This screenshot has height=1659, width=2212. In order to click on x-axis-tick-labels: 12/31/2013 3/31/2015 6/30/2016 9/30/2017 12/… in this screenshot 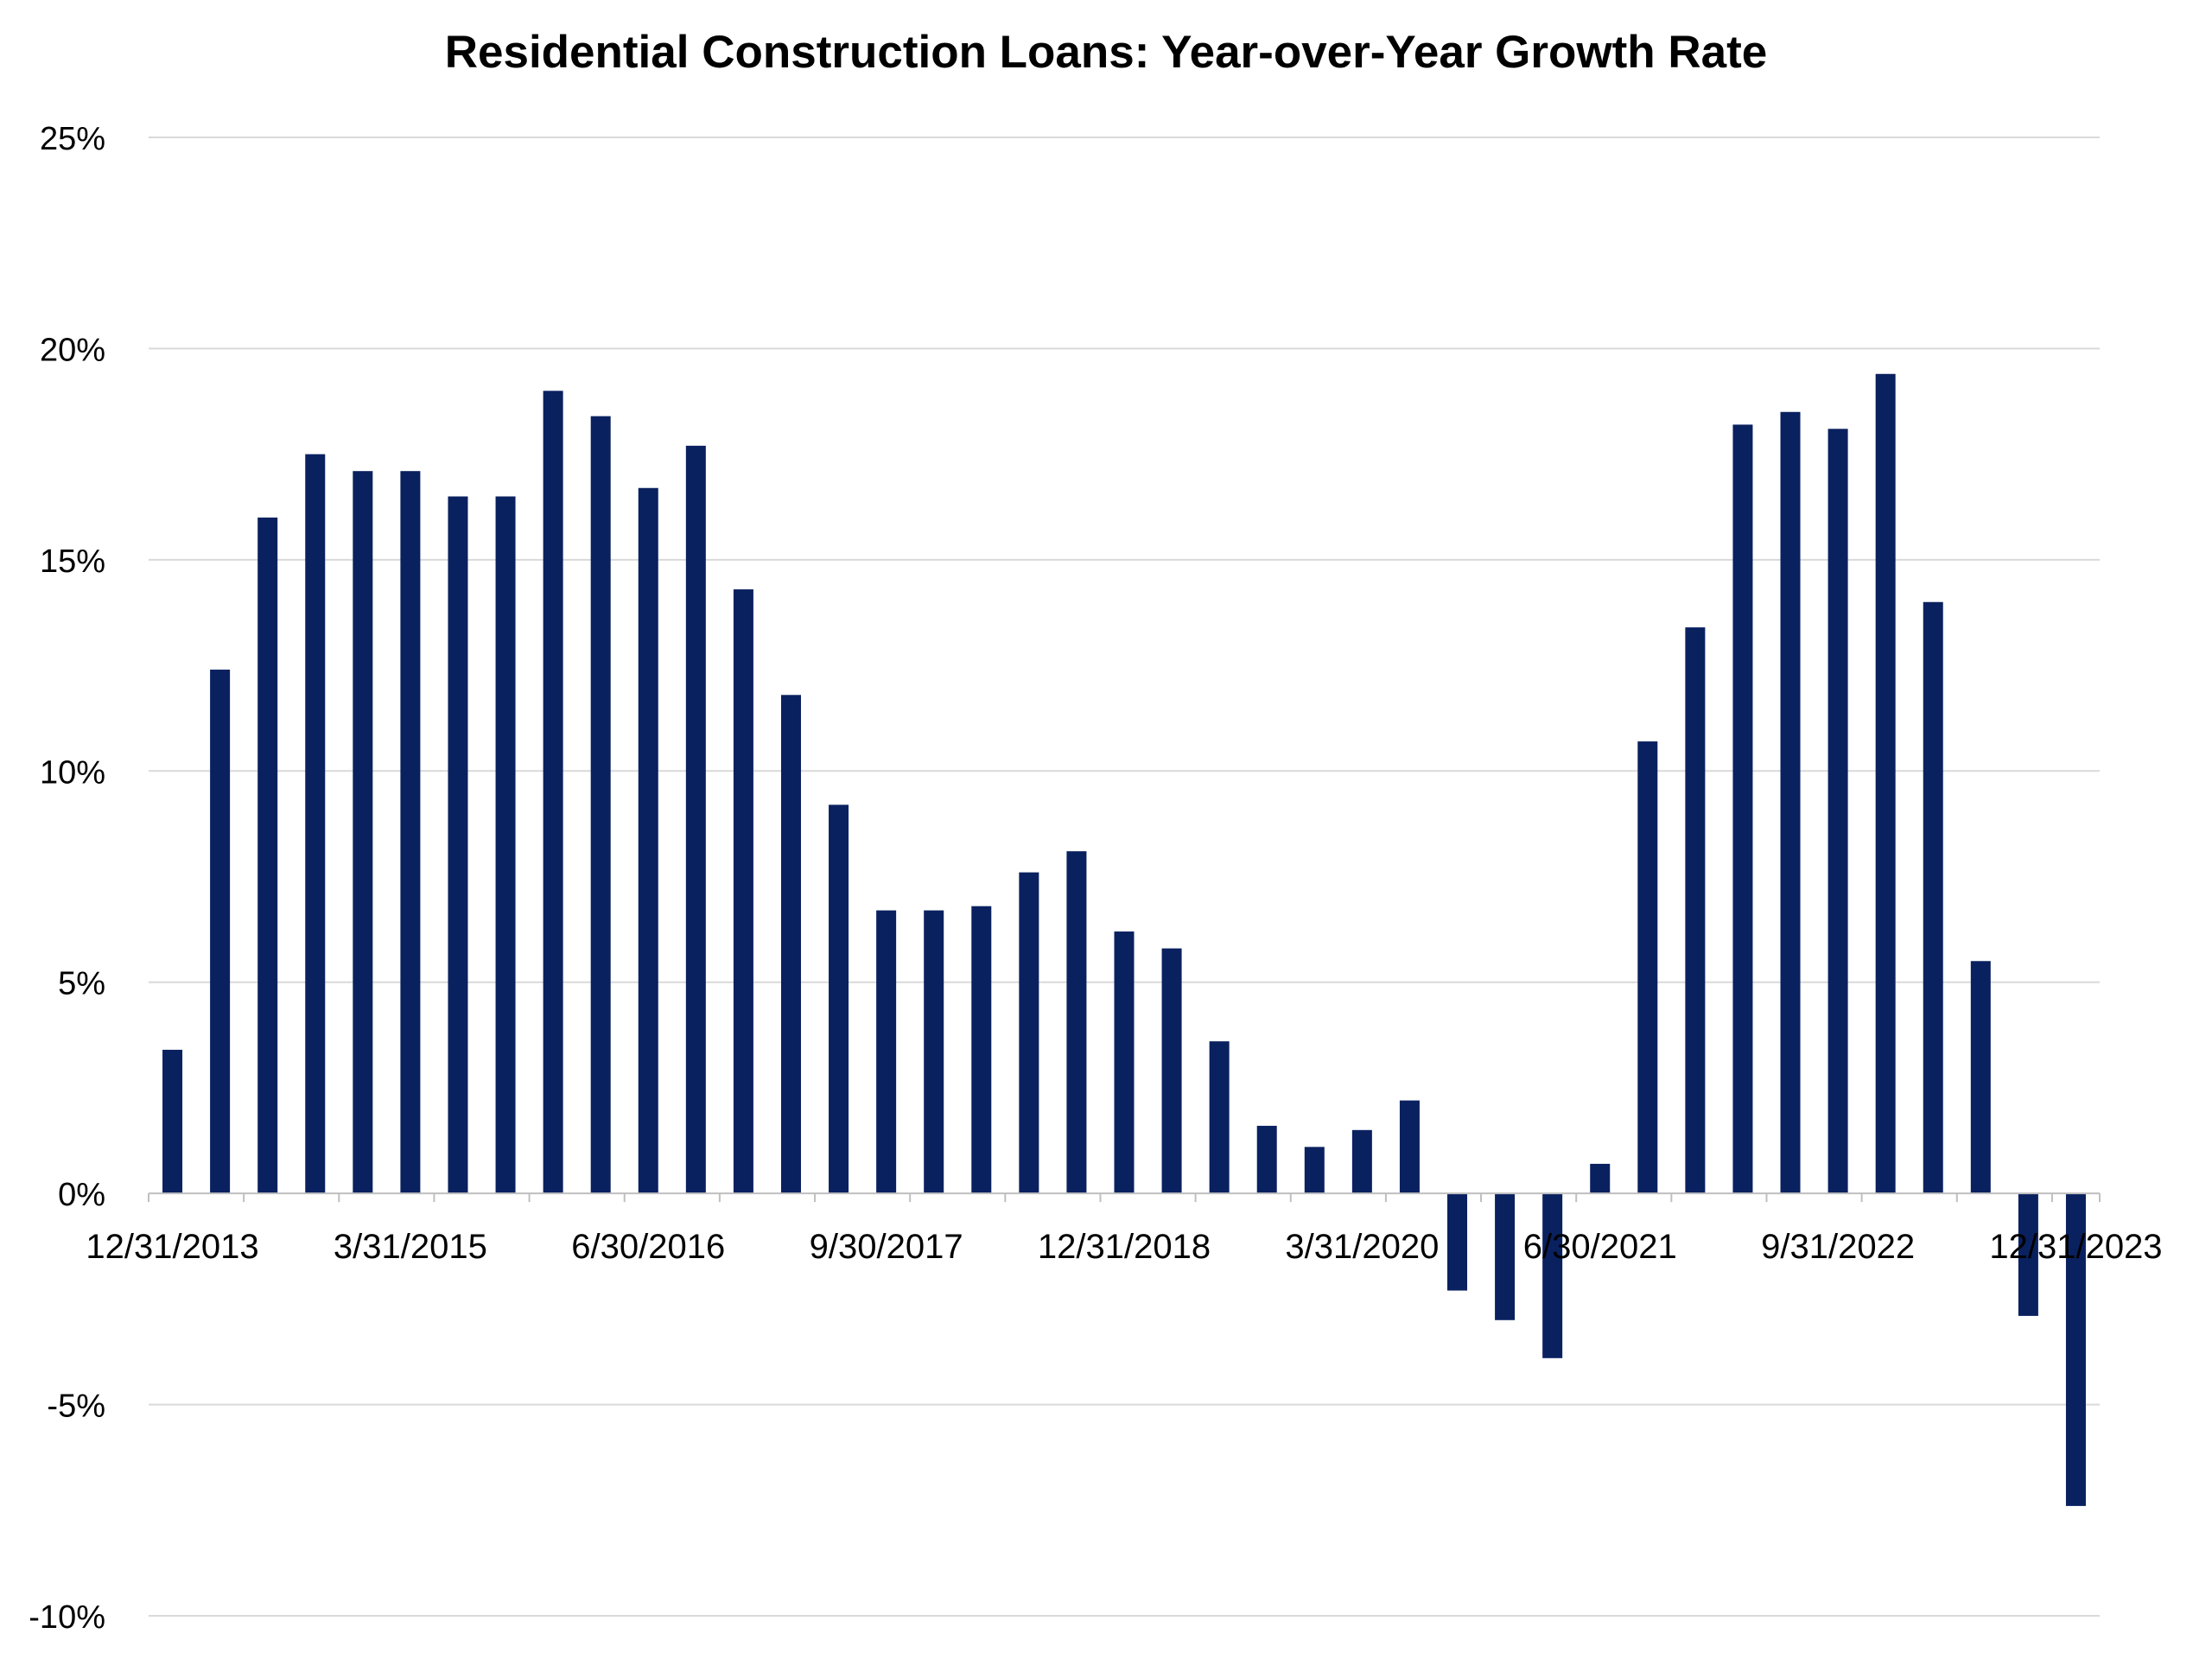, I will do `click(1124, 1247)`.